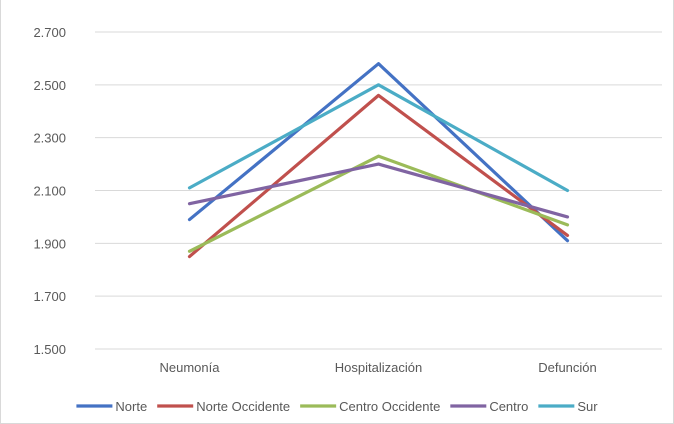 The image size is (674, 424). Describe the element at coordinates (131, 406) in the screenshot. I see `legend-label: Norte` at that location.